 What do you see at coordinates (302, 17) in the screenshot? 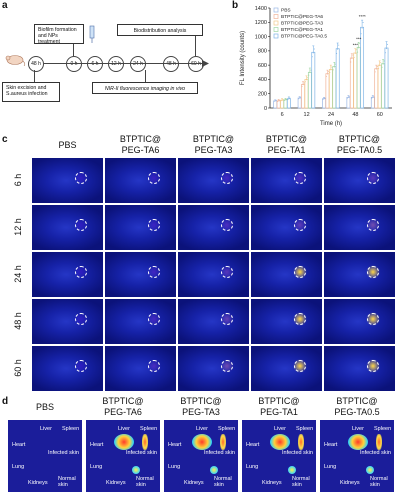
I see `legend-label: BTPTIC@PEG-TA6` at bounding box center [302, 17].